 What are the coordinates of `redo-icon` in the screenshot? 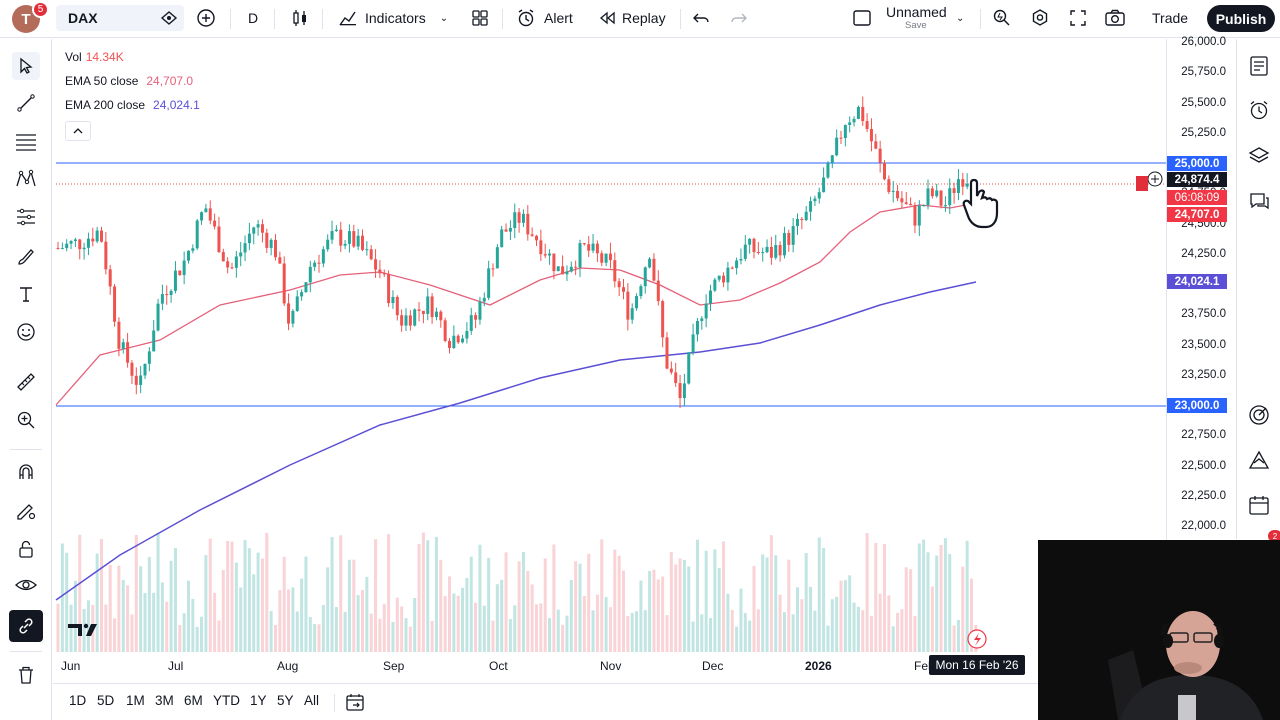 It's located at (739, 18).